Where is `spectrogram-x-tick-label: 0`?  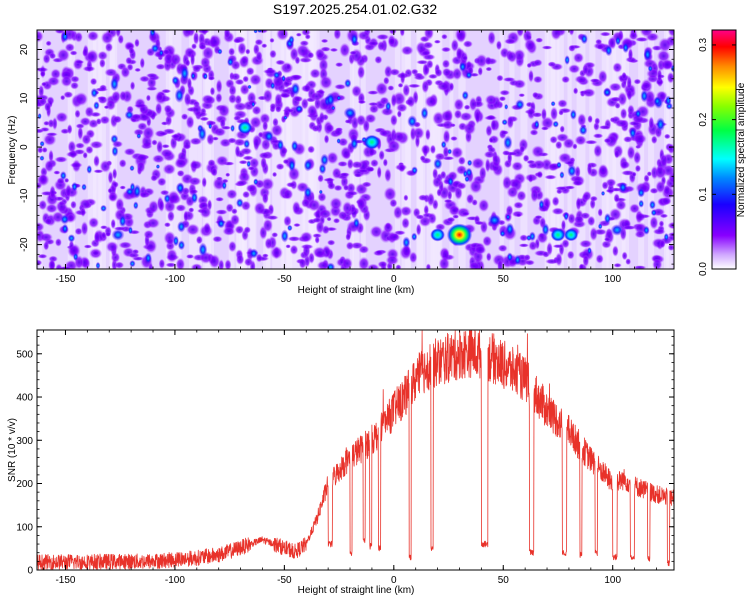
spectrogram-x-tick-label: 0 is located at coordinates (394, 279).